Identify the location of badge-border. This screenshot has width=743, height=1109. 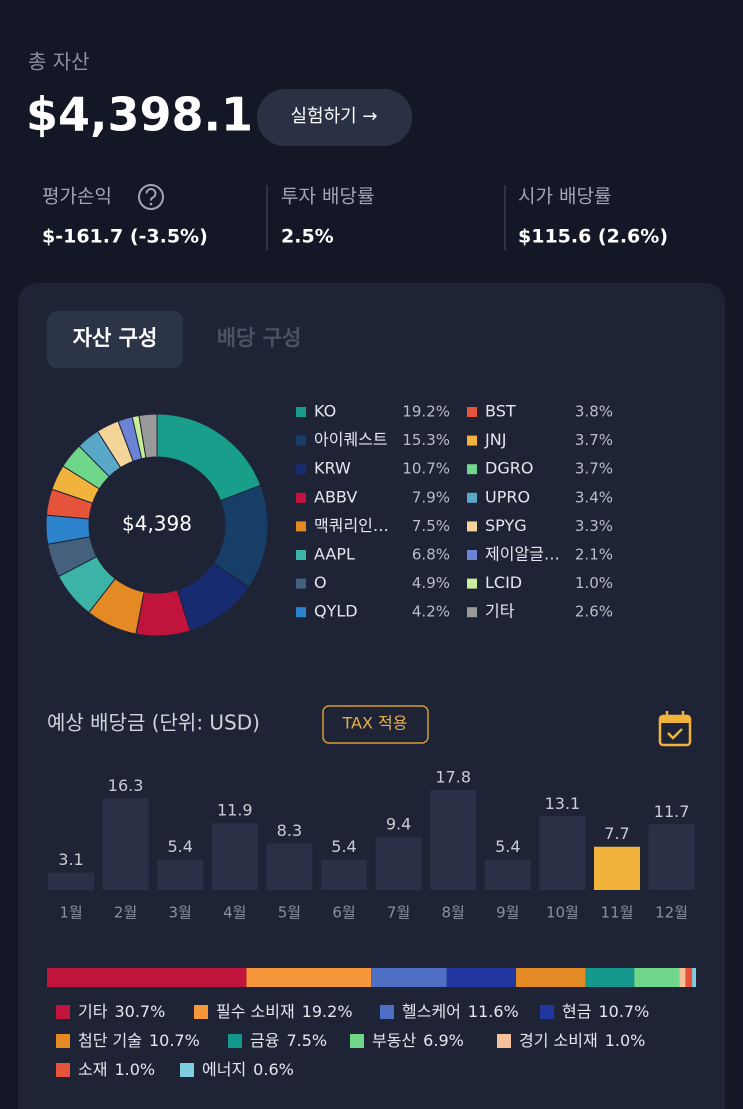
(375, 724).